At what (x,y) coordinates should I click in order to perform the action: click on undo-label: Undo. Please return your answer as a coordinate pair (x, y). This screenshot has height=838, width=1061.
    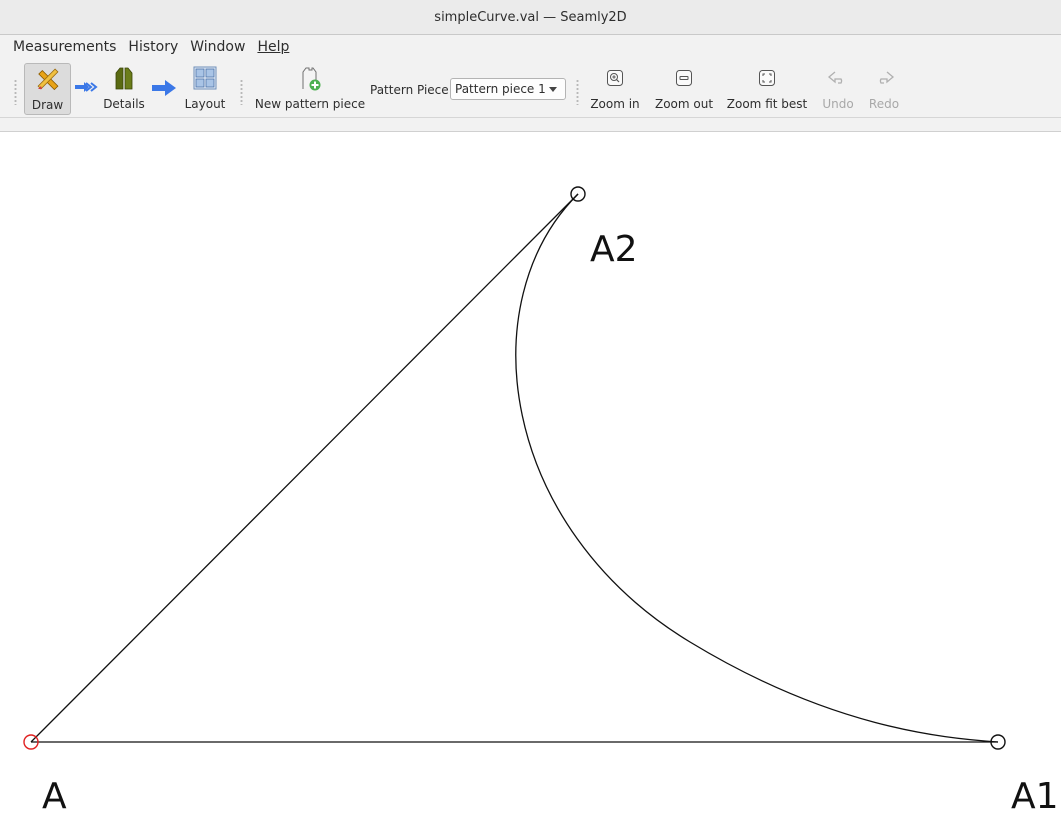
    Looking at the image, I should click on (838, 104).